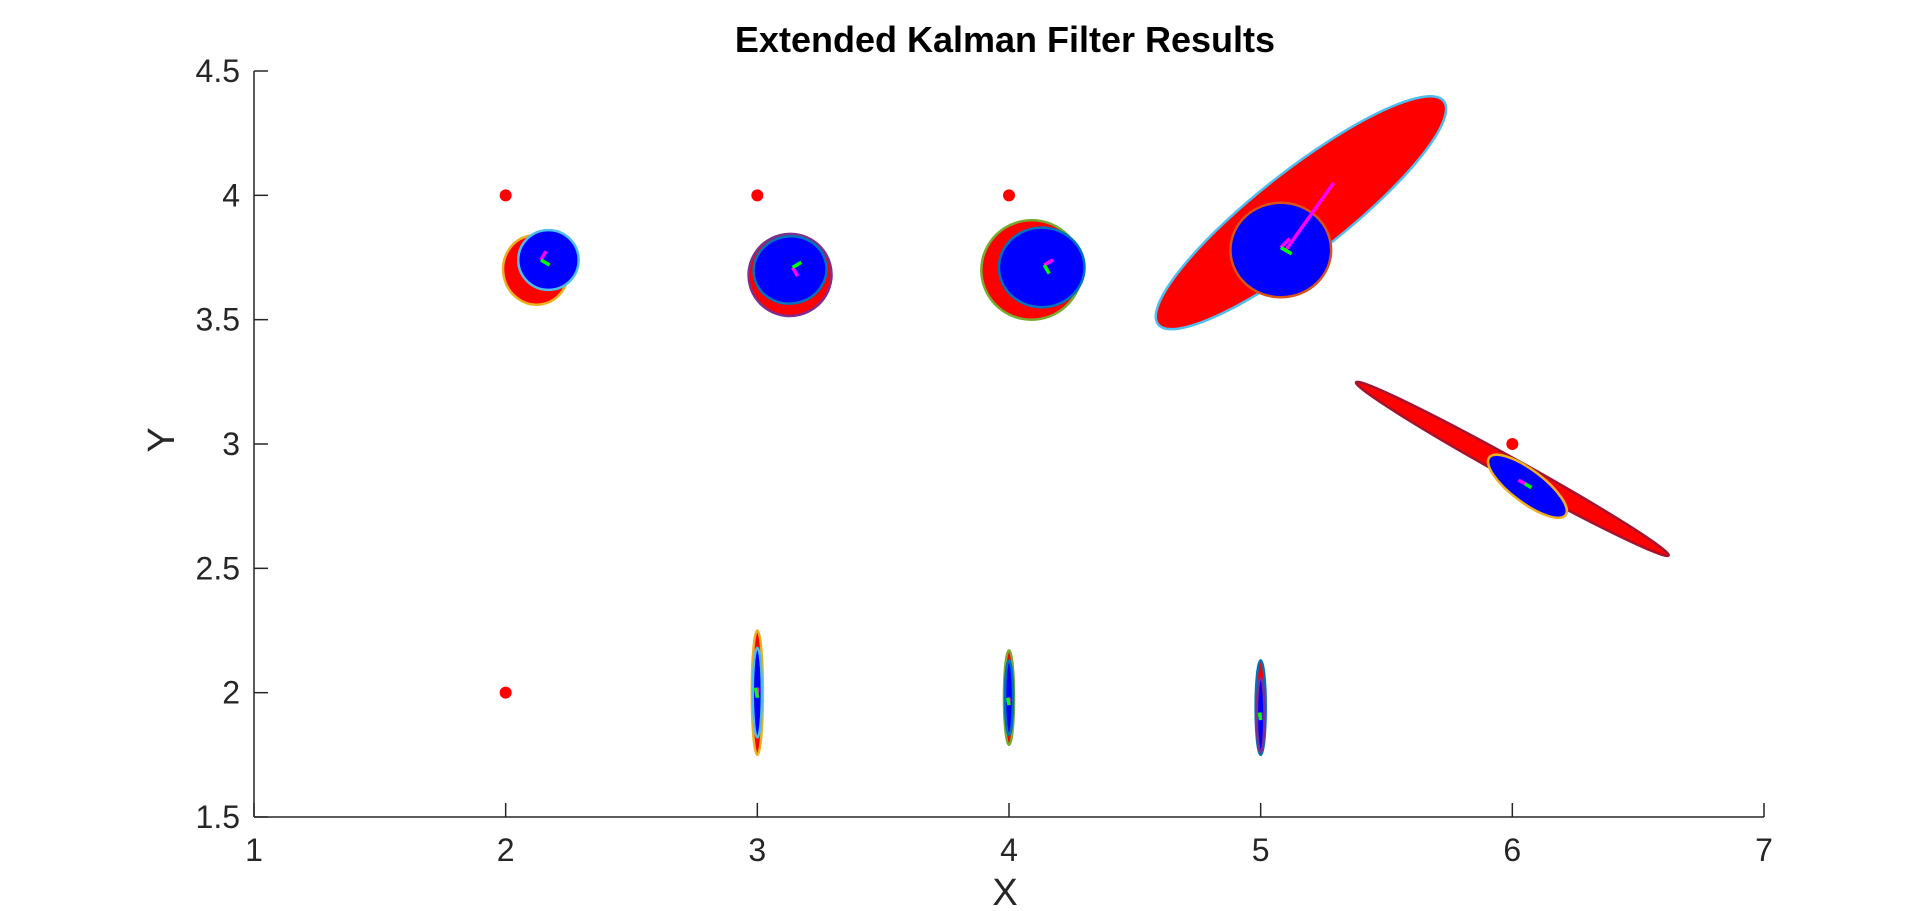 The width and height of the screenshot is (1920, 911). I want to click on y-tick-label: 4, so click(231, 195).